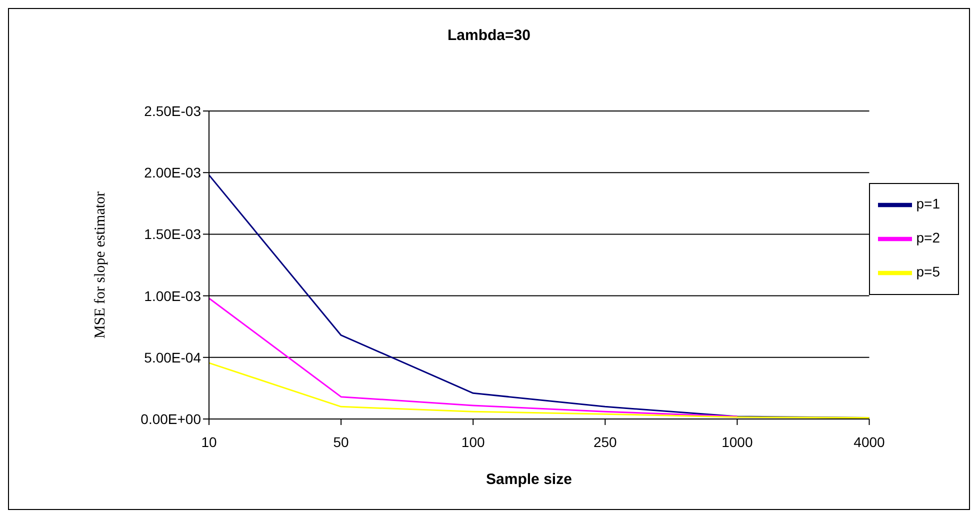 Image resolution: width=979 pixels, height=517 pixels. What do you see at coordinates (341, 442) in the screenshot?
I see `x-tick-label: 50` at bounding box center [341, 442].